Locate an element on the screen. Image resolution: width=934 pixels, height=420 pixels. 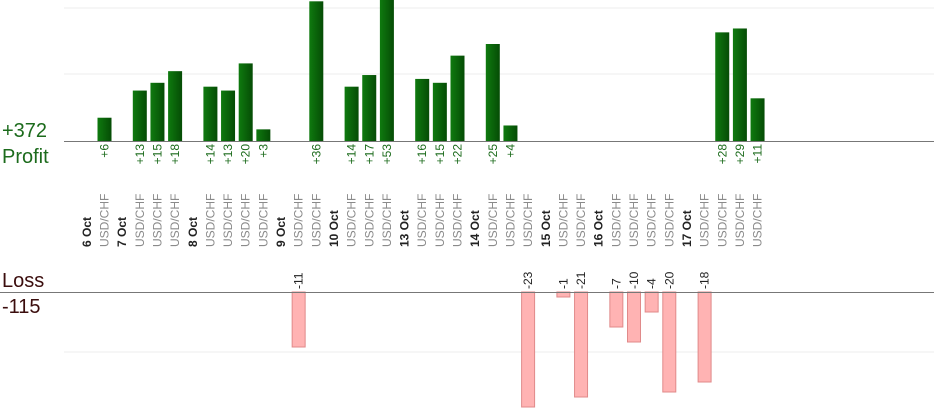
loss-value-label: -7 is located at coordinates (616, 283).